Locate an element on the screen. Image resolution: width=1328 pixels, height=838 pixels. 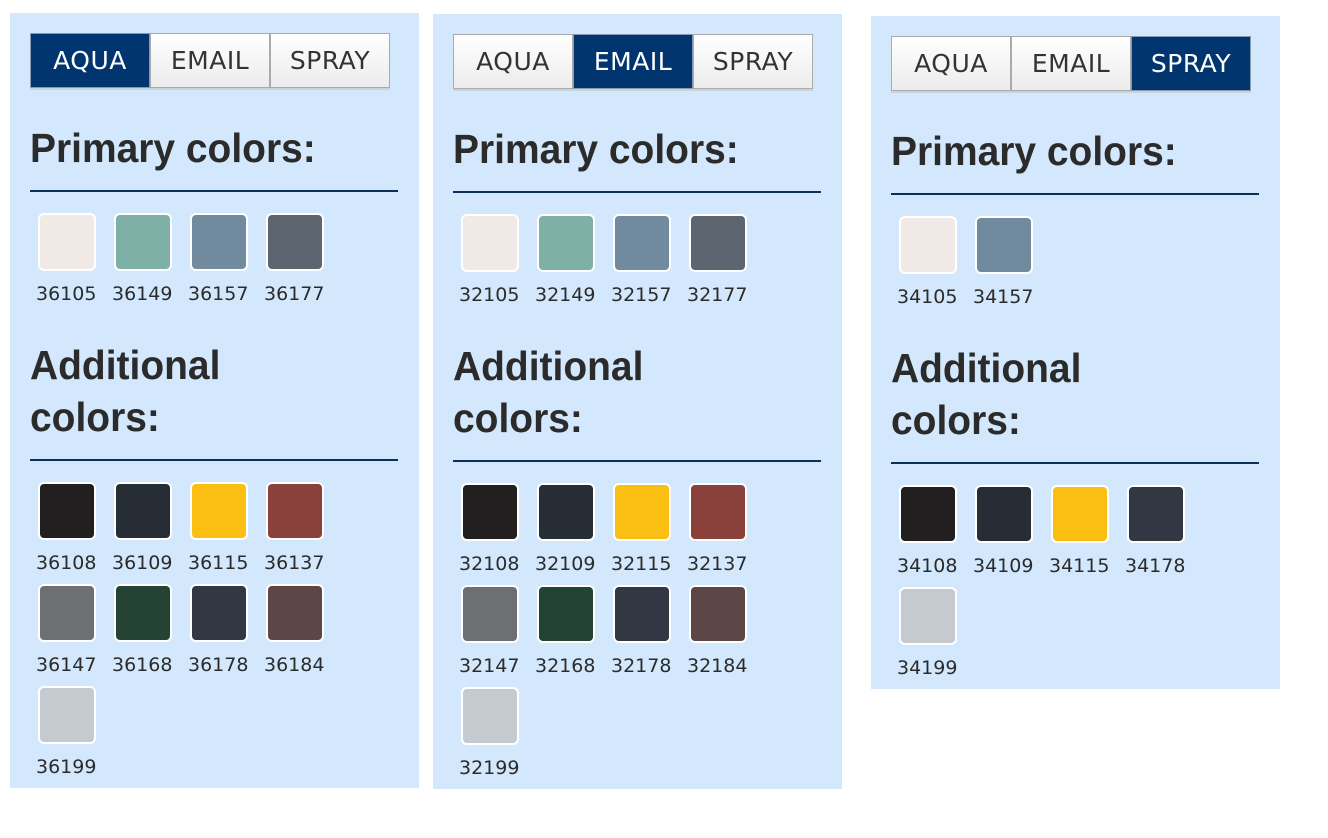
color-swatch: 32184 is located at coordinates (721, 636).